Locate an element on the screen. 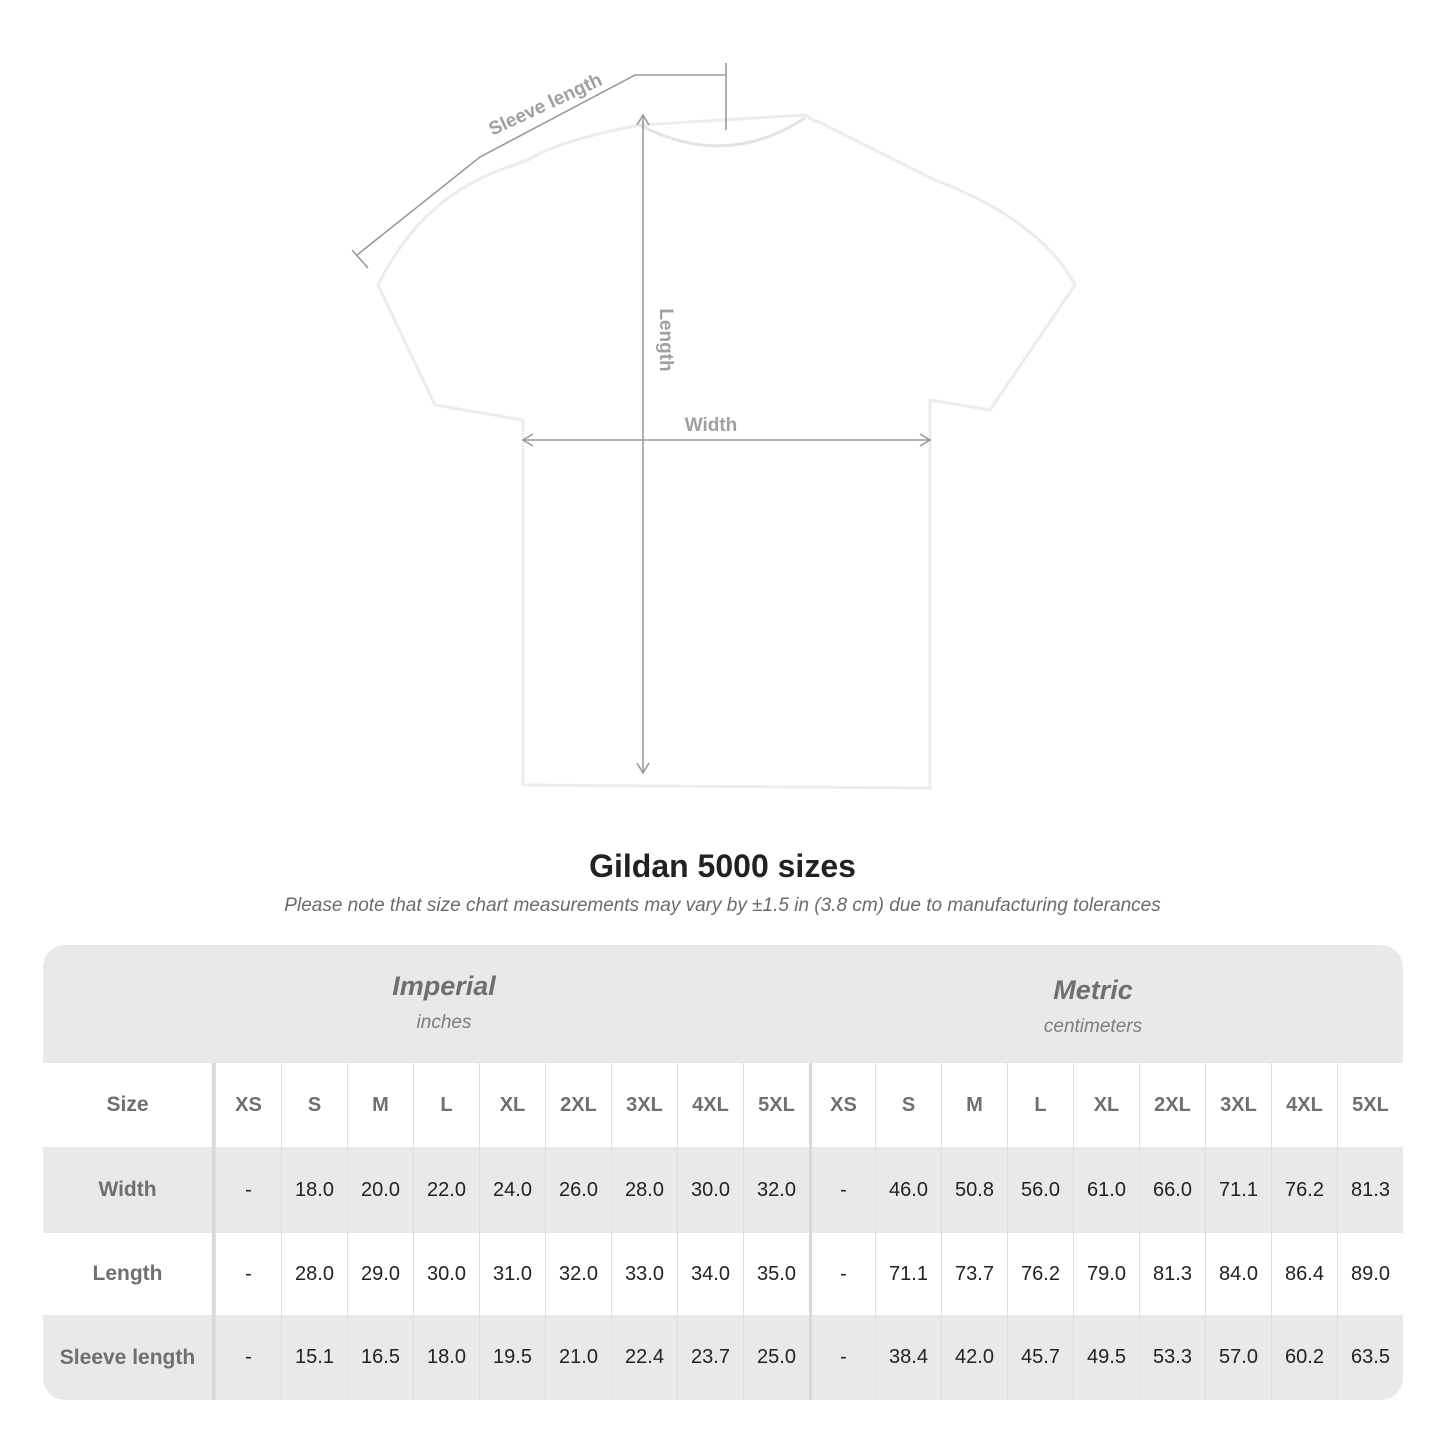 The image size is (1445, 1445). table-cell: 57.0 is located at coordinates (1238, 1357).